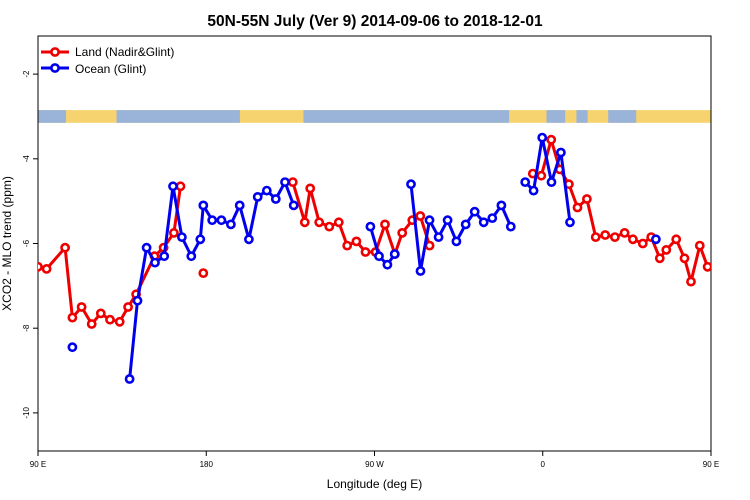  I want to click on y-tick-label: -4, so click(26, 159).